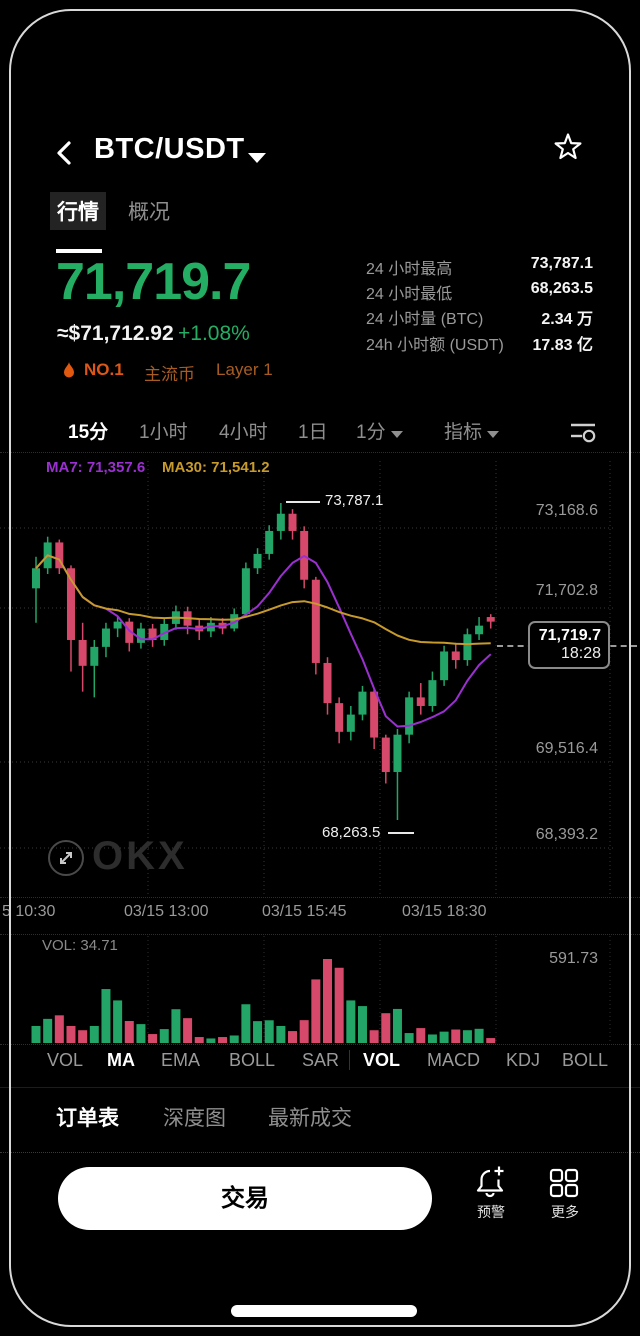 This screenshot has width=640, height=1336. What do you see at coordinates (66, 153) in the screenshot?
I see `back-icon` at bounding box center [66, 153].